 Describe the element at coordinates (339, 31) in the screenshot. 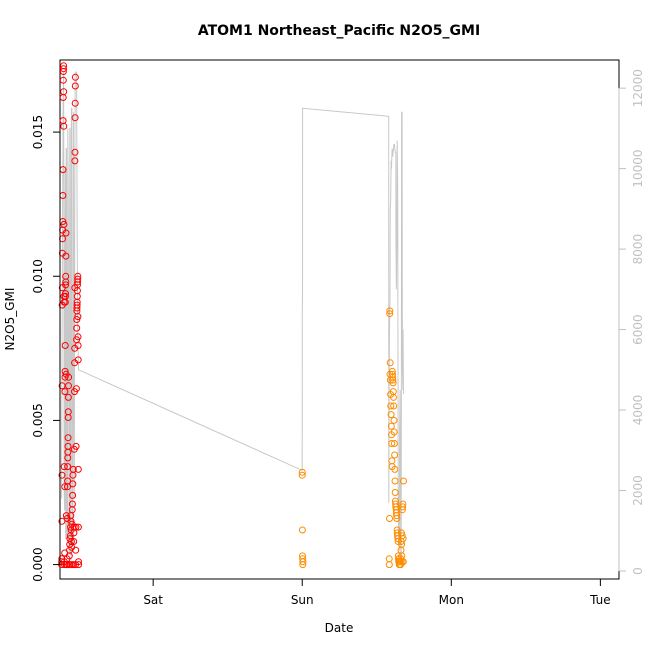

I see `chart-title: ATOM1 Northeast_Pacific N2O5_GMI` at that location.